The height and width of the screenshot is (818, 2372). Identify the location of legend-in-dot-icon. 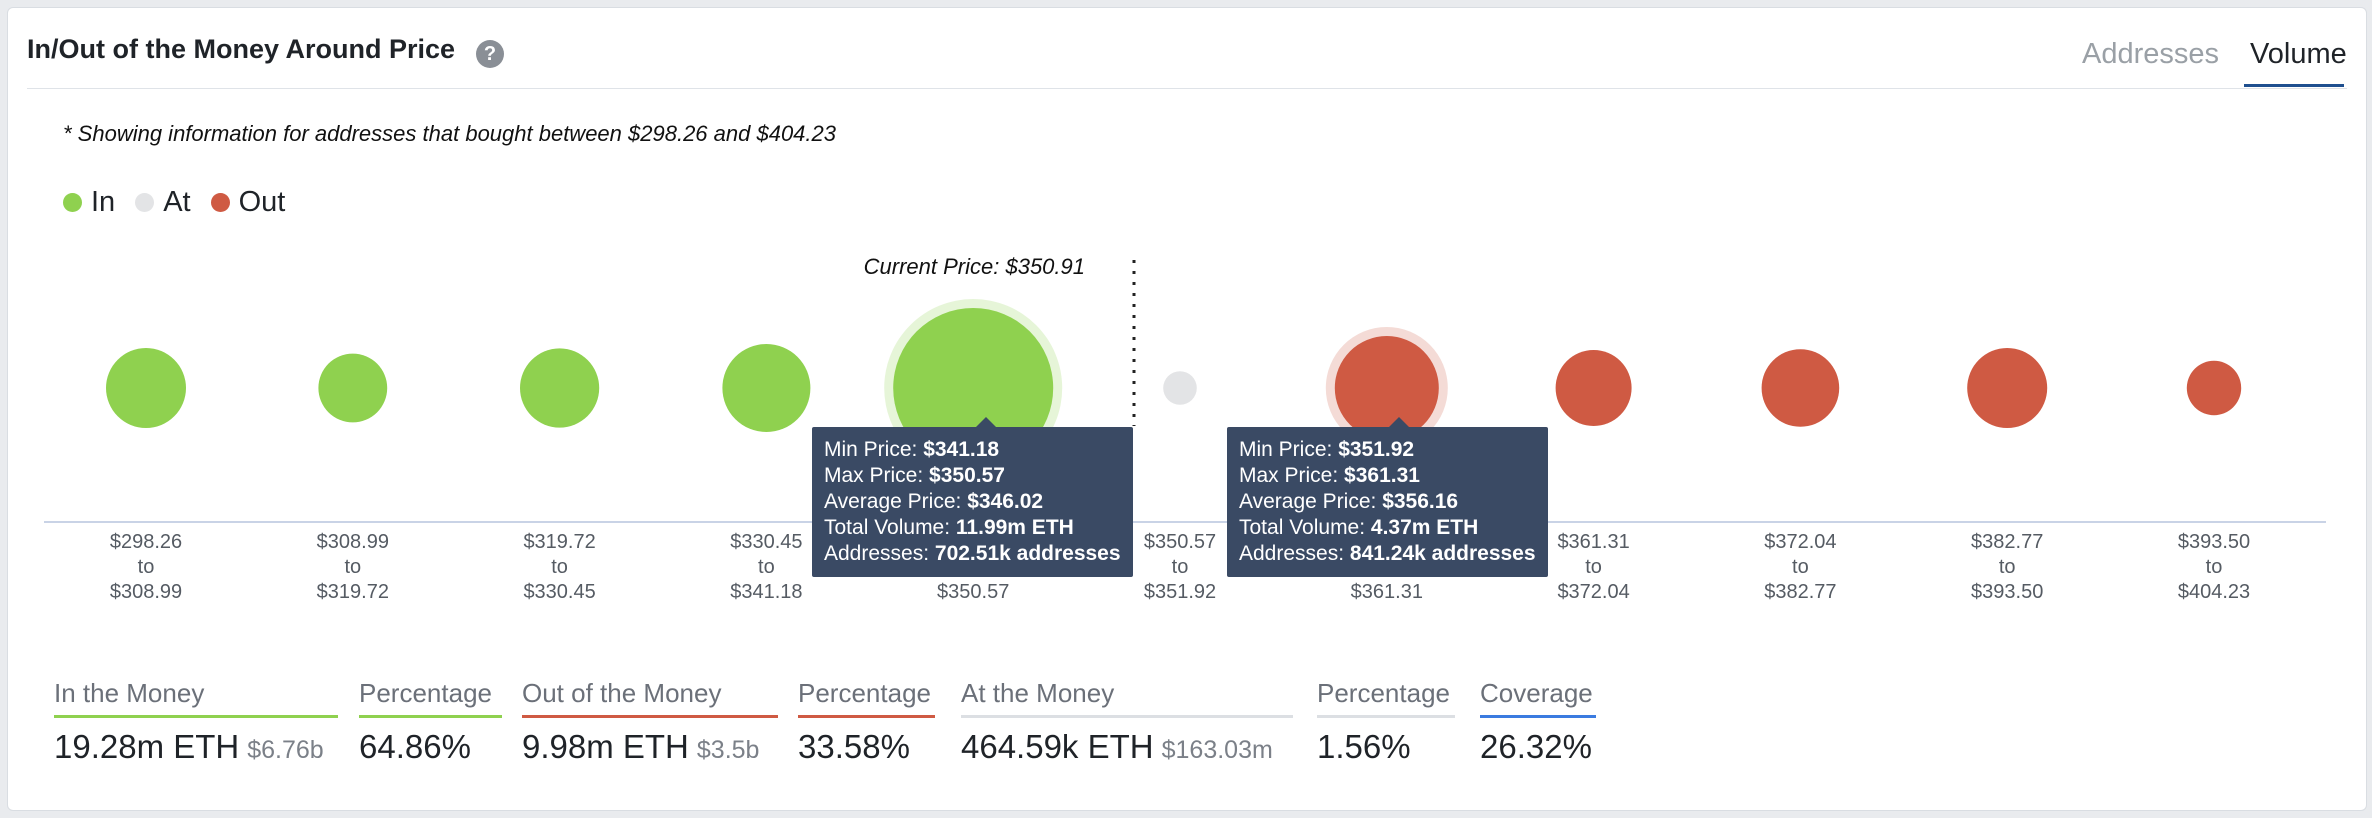
(72, 202).